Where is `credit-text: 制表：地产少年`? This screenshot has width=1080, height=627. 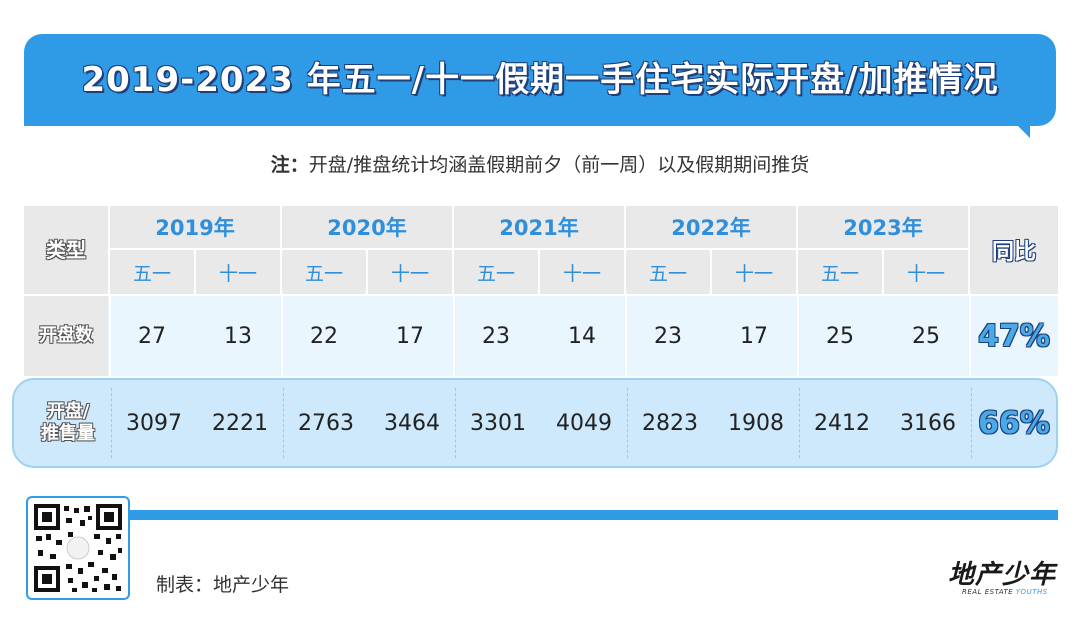 credit-text: 制表：地产少年 is located at coordinates (223, 585).